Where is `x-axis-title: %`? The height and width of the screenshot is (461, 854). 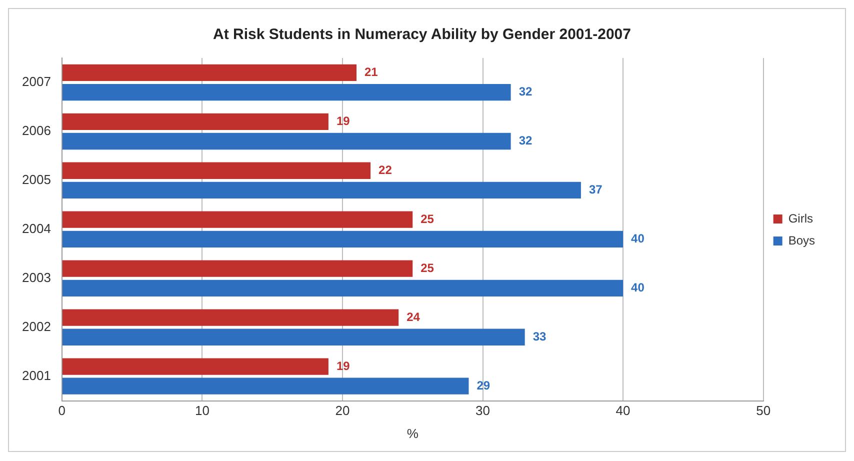 x-axis-title: % is located at coordinates (412, 433).